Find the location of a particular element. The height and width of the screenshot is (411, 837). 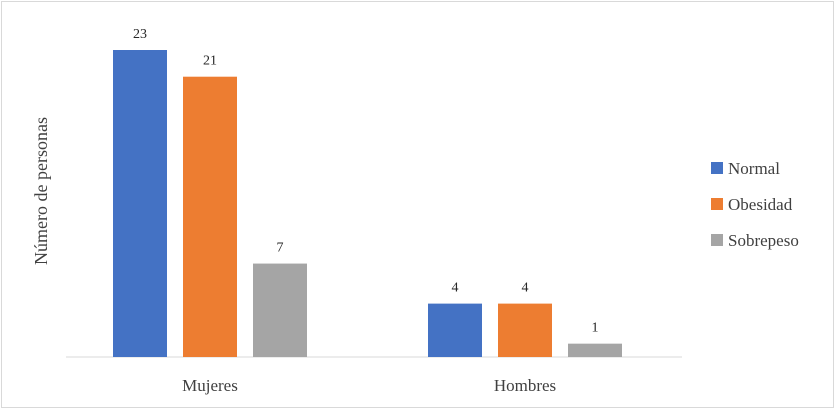

bar-hombres-obesidad is located at coordinates (525, 330).